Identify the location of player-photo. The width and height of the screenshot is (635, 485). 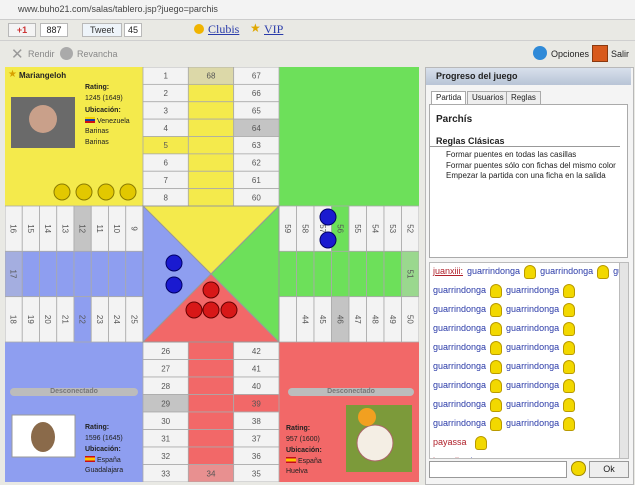
(375, 443).